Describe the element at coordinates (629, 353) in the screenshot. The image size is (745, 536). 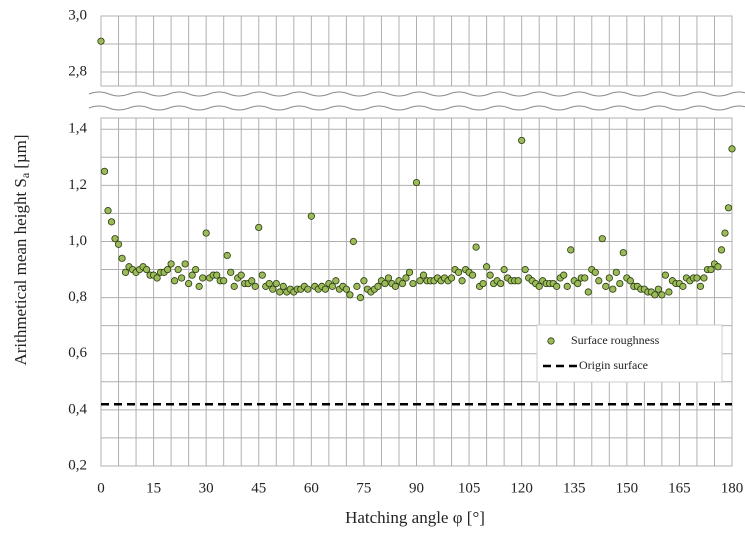
I see `legend-box` at that location.